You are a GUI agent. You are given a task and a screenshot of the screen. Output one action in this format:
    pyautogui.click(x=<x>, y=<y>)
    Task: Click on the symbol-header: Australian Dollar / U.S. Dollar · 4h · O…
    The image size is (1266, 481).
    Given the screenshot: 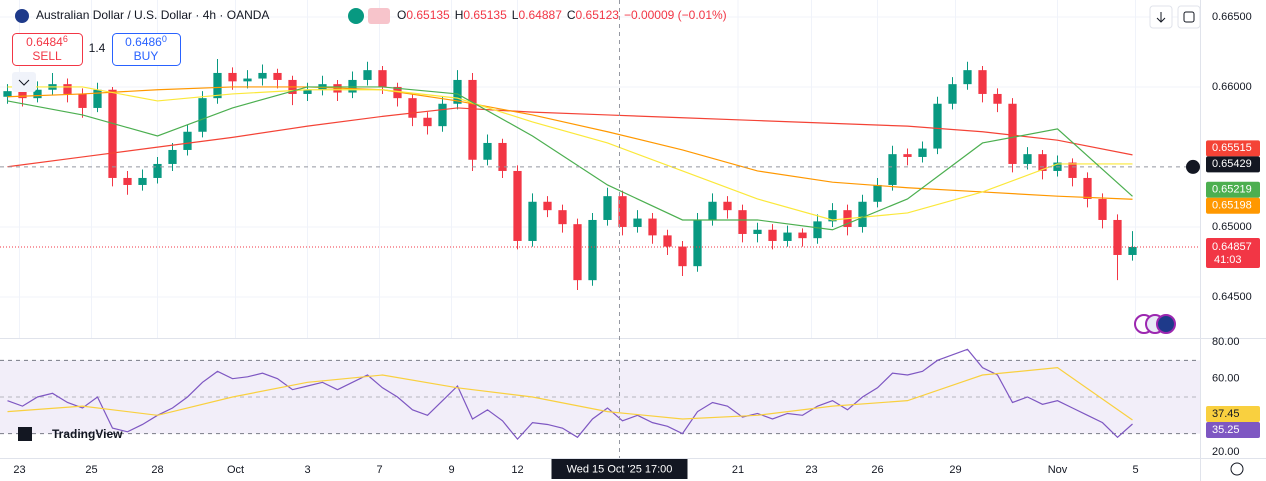 What is the action you would take?
    pyautogui.click(x=152, y=15)
    